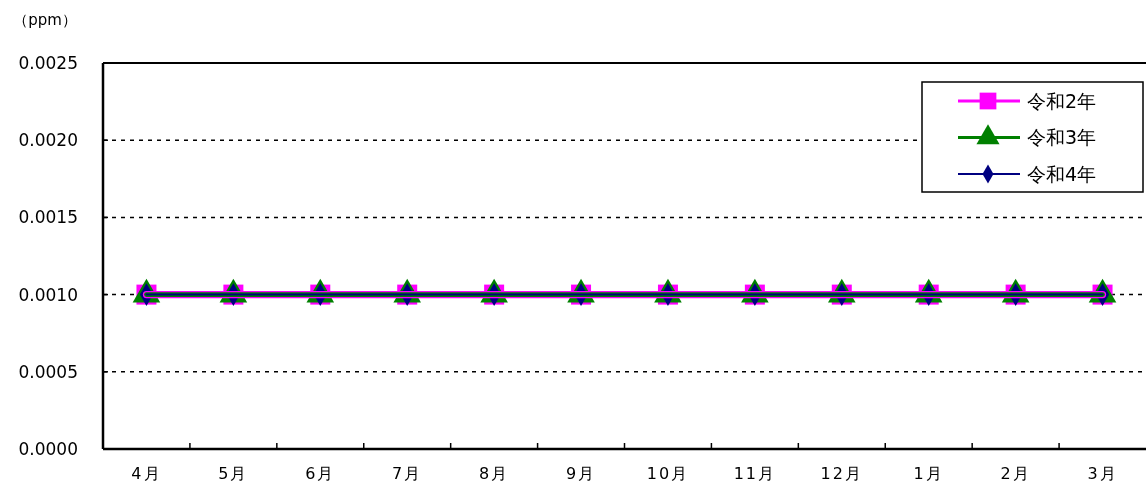 The height and width of the screenshot is (490, 1148). Describe the element at coordinates (45, 20) in the screenshot. I see `y-axis-title: （ppm）` at that location.